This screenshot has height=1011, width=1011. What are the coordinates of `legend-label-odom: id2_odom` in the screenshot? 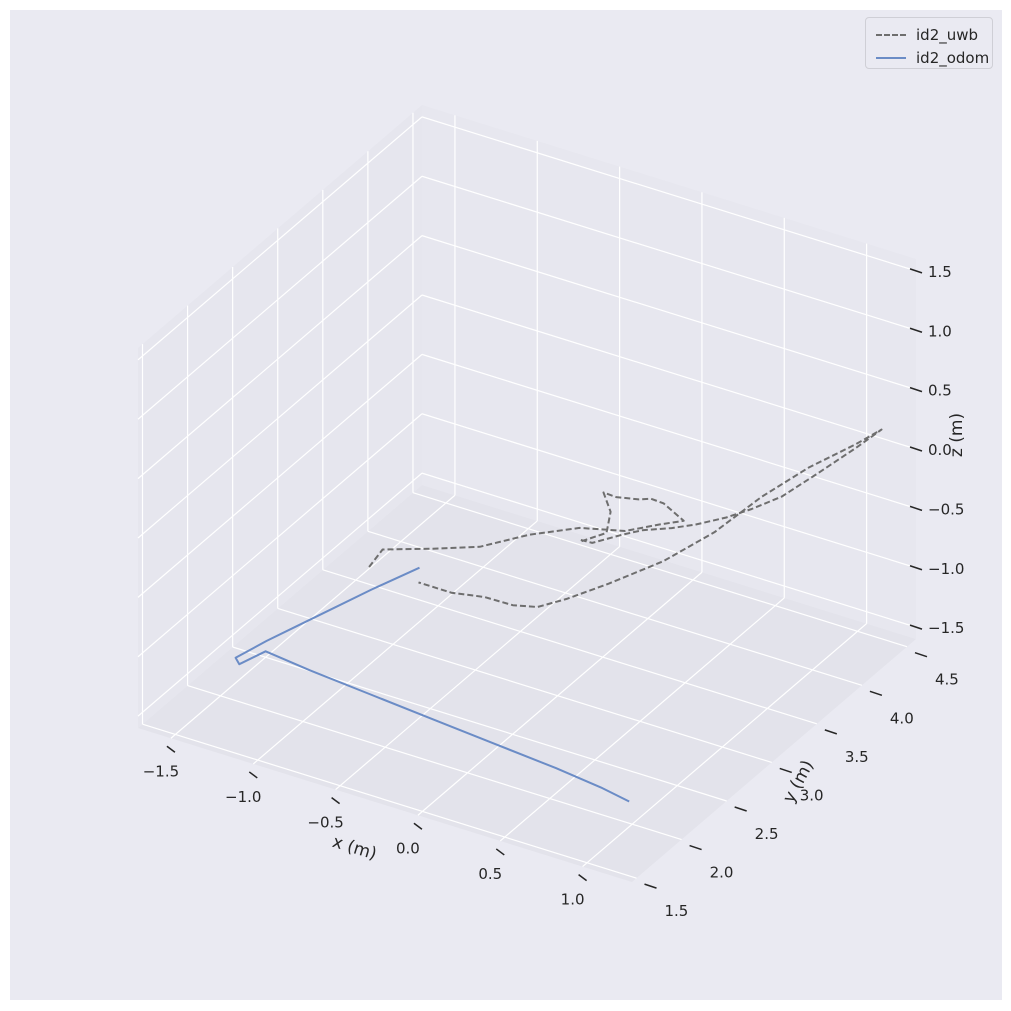 It's located at (953, 58).